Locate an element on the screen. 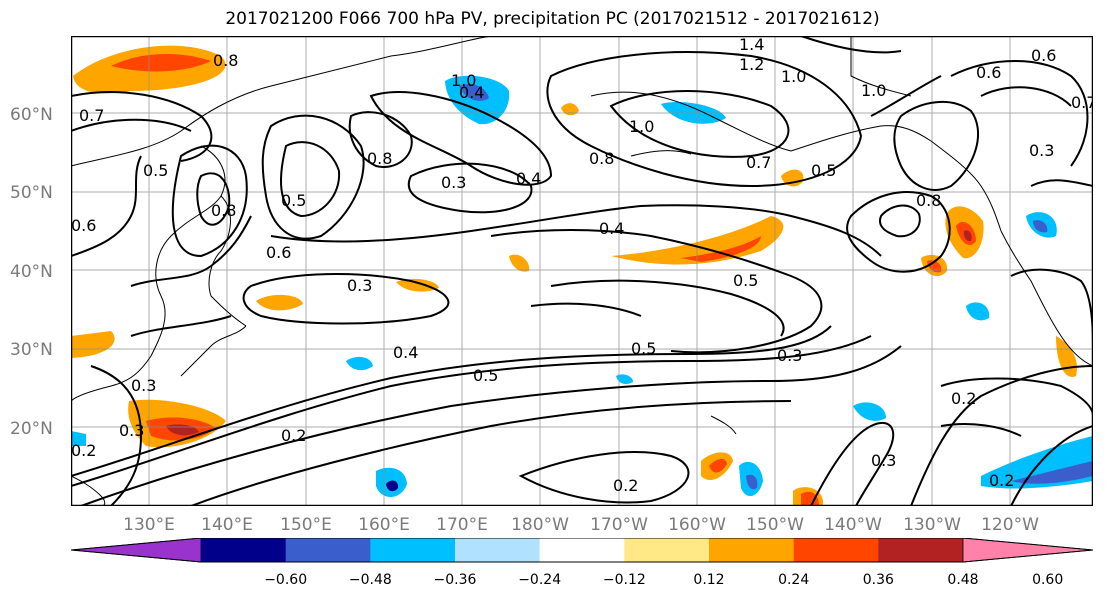  colorbar is located at coordinates (582, 552).